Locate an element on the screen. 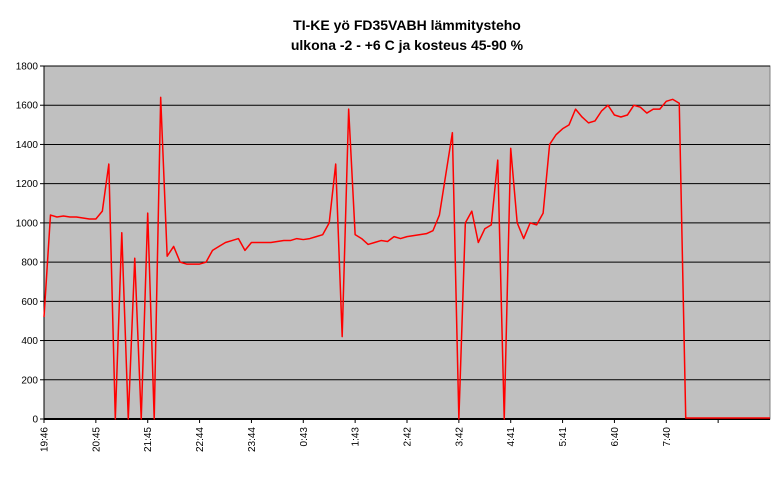  x-tick-label: 0:43 is located at coordinates (304, 437).